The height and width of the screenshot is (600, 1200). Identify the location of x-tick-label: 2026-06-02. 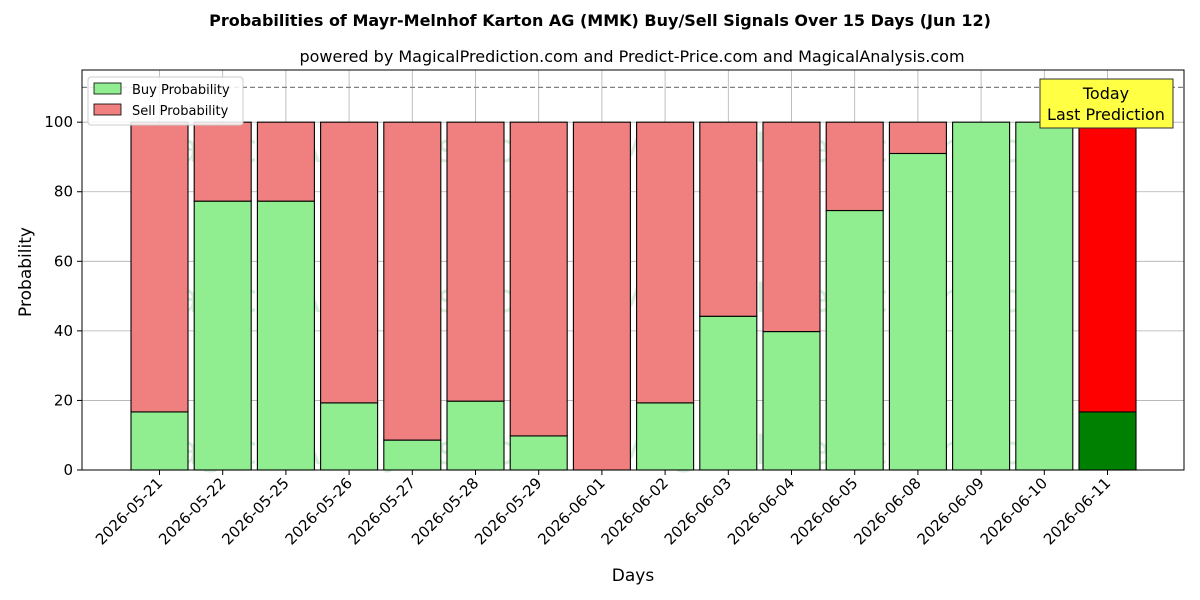
(635, 511).